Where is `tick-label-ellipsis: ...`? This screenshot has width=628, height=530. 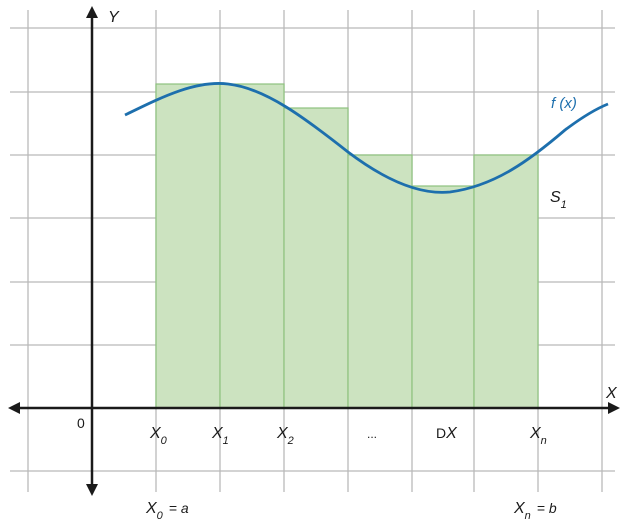
tick-label-ellipsis: ... is located at coordinates (372, 434).